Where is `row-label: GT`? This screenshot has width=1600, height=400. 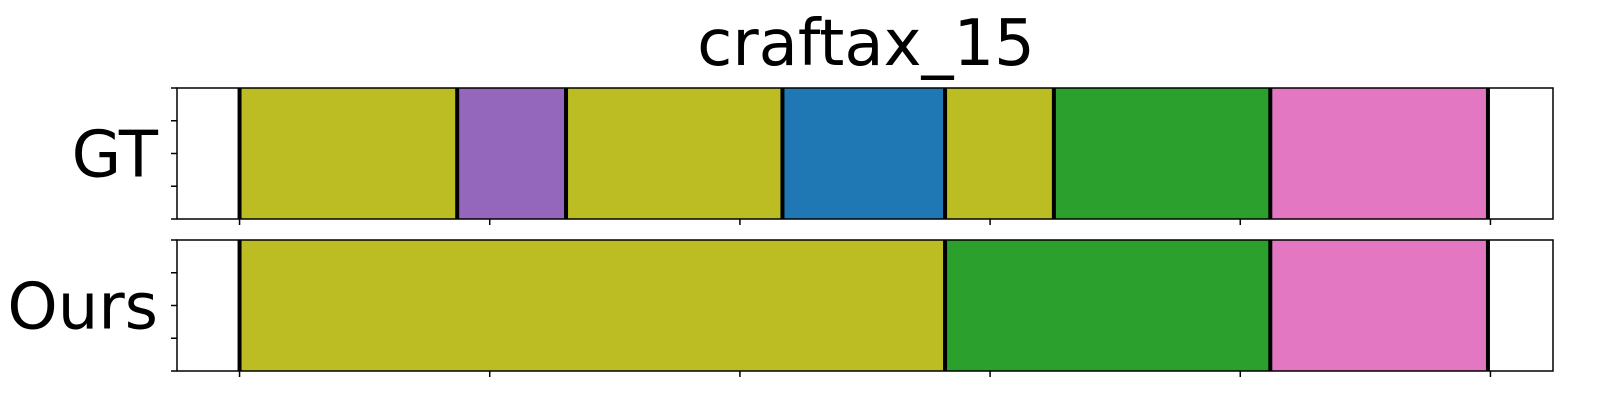
row-label: GT is located at coordinates (115, 156).